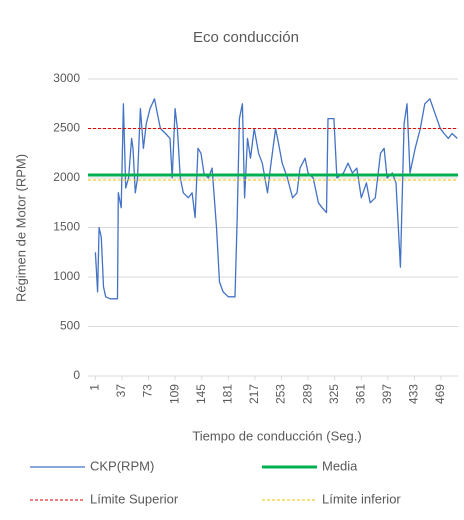 The image size is (464, 520). Describe the element at coordinates (201, 394) in the screenshot. I see `x-tick-label: 145` at that location.